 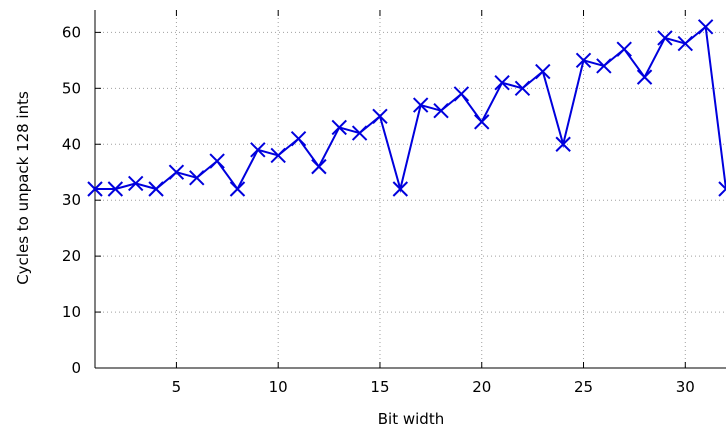 What do you see at coordinates (379, 387) in the screenshot?
I see `x-tick-label: 15` at bounding box center [379, 387].